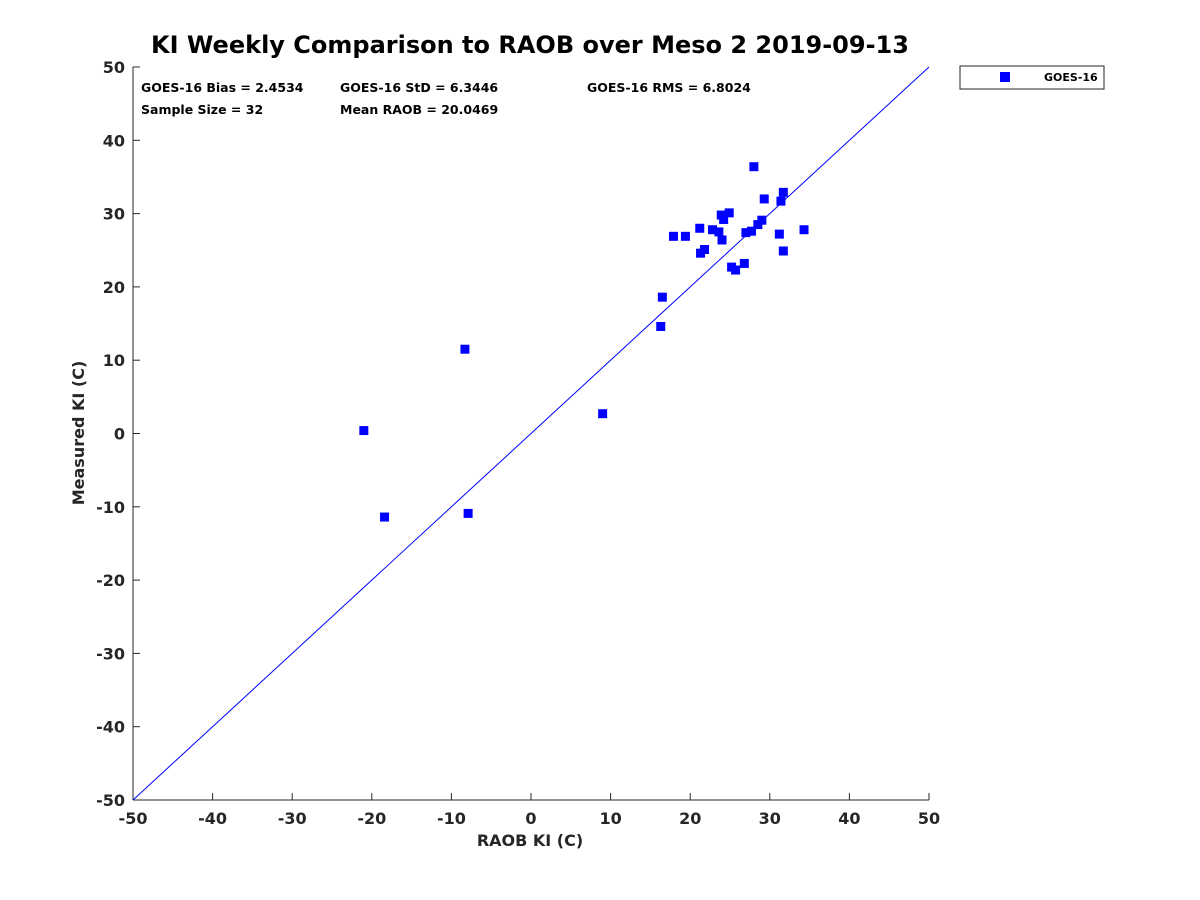  I want to click on y-tick-label: 20, so click(114, 287).